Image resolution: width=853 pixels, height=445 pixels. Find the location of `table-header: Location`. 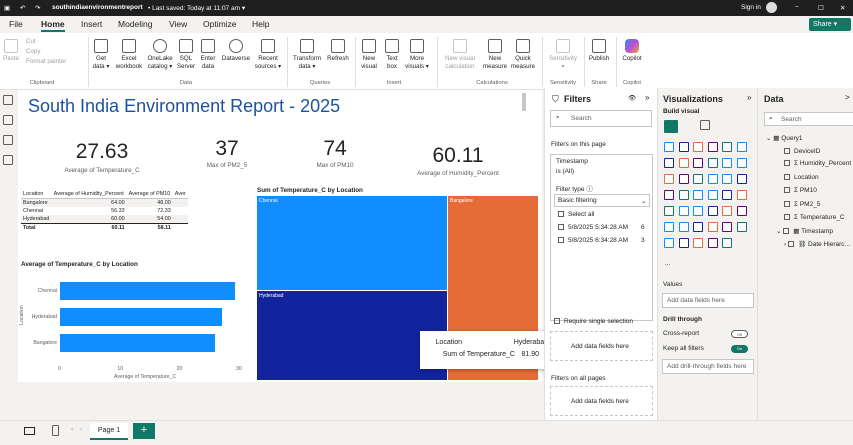

table-header: Location is located at coordinates (33, 194).